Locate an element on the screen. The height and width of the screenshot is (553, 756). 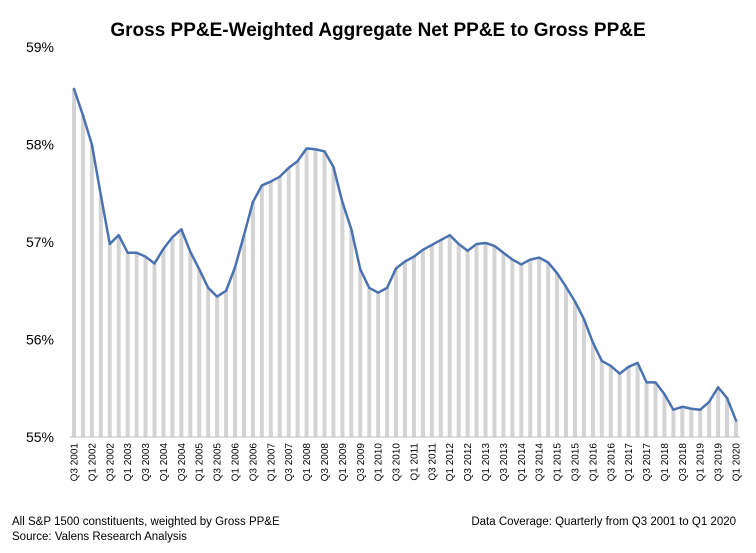
x-tick-label: Q1 2014 is located at coordinates (522, 462).